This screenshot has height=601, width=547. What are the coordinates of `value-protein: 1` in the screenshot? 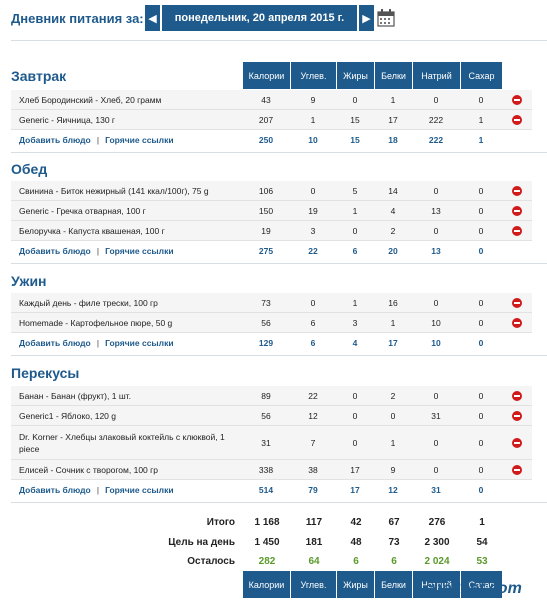 It's located at (393, 442).